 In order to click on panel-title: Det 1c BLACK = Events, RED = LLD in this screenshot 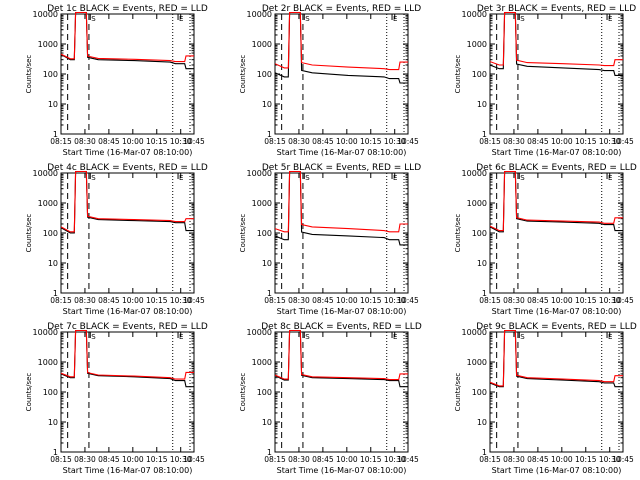, I will do `click(127, 9)`.